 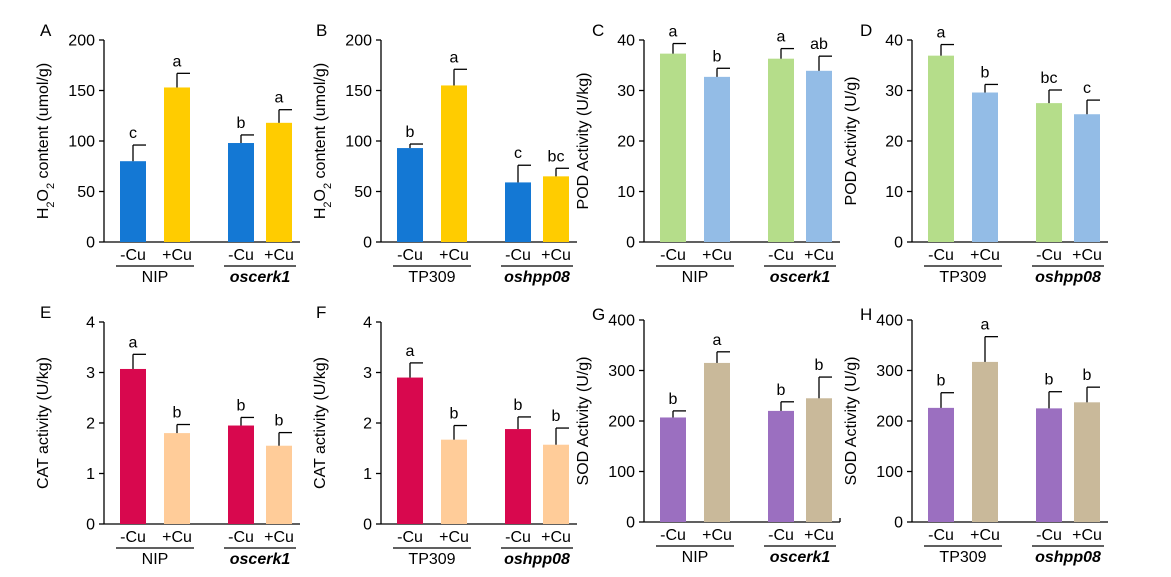 I want to click on y-tick-label: 10, so click(x=626, y=192).